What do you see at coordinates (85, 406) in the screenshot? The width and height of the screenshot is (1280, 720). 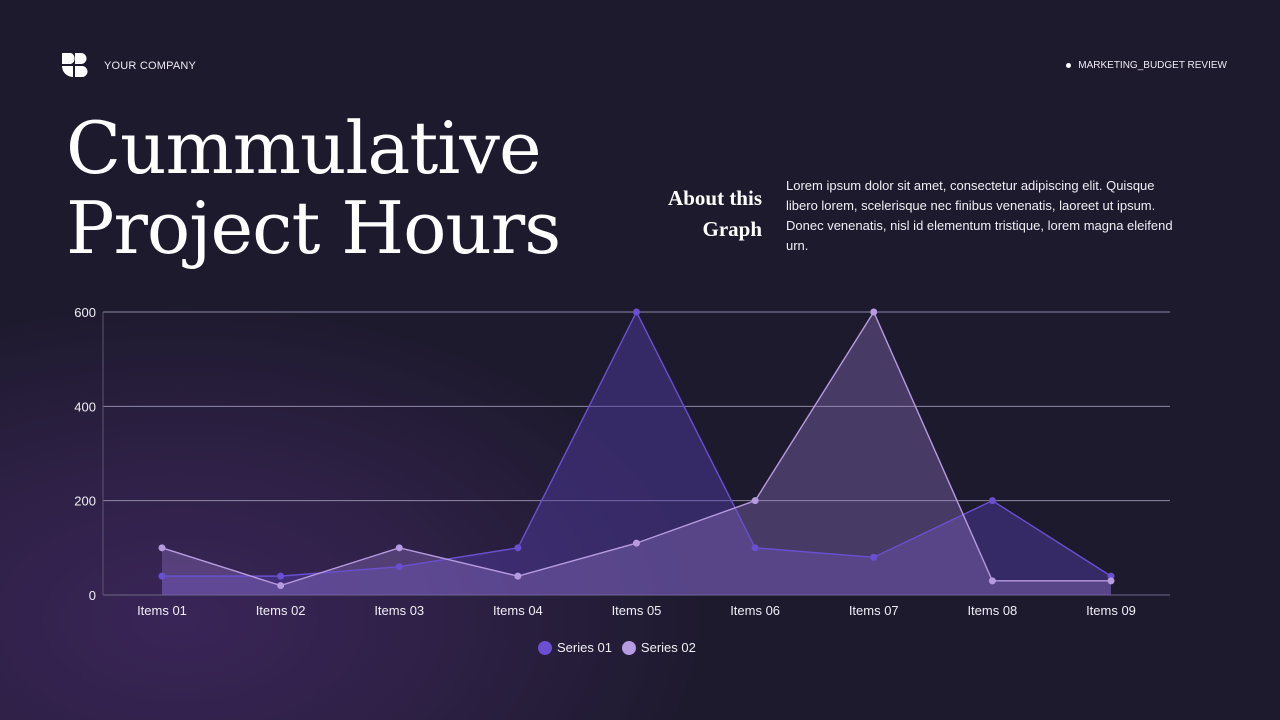 I see `y-tick-label: 400` at bounding box center [85, 406].